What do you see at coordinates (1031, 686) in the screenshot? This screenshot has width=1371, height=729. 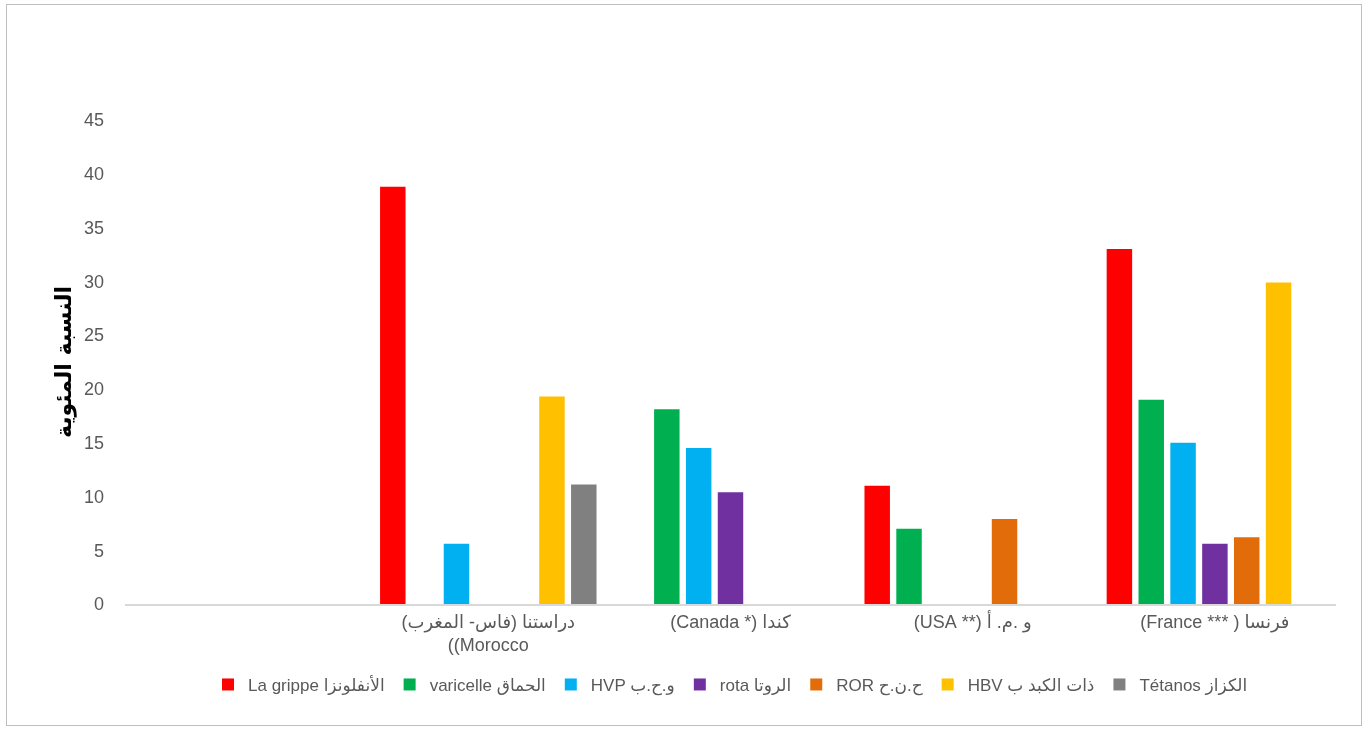 I see `legend-label: HBV ذات الكبد ب` at bounding box center [1031, 686].